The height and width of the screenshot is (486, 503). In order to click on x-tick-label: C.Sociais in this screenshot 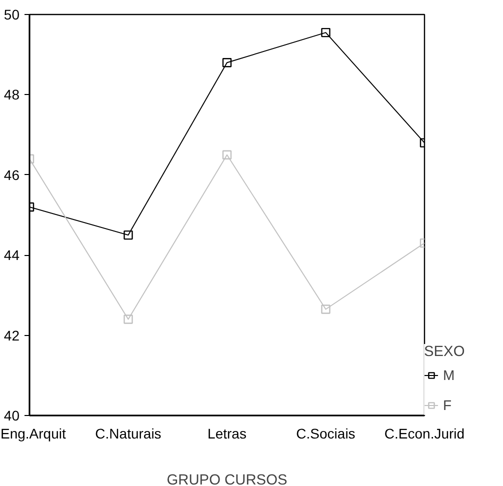, I will do `click(326, 434)`.